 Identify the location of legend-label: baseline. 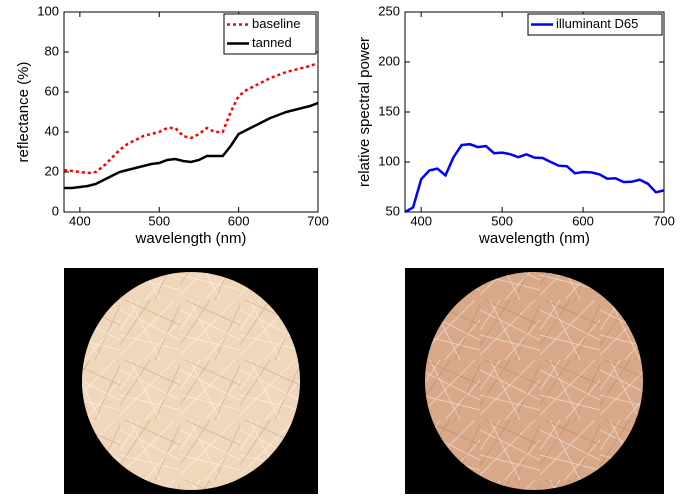
(276, 23).